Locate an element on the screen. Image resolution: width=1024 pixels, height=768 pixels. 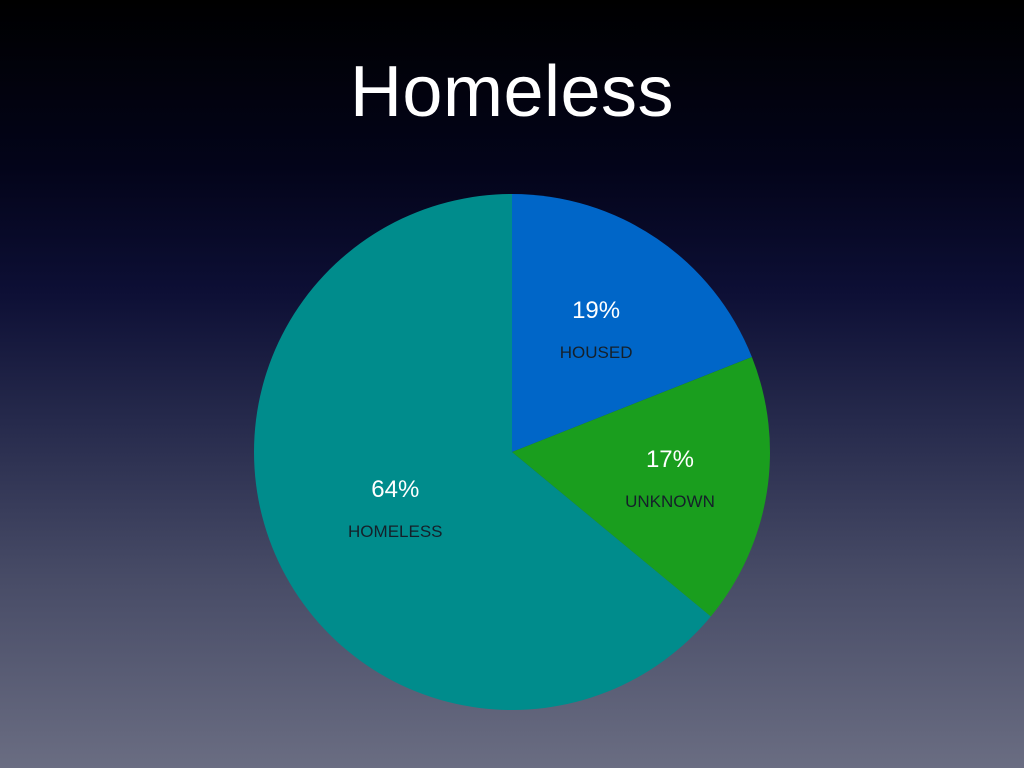
pie-slice-label-housed: HOUSED is located at coordinates (596, 352).